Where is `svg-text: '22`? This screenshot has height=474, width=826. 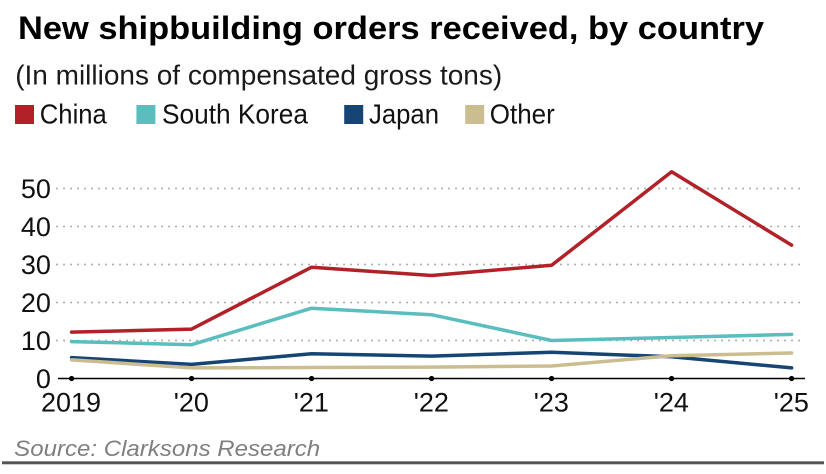
svg-text: '22 is located at coordinates (431, 403).